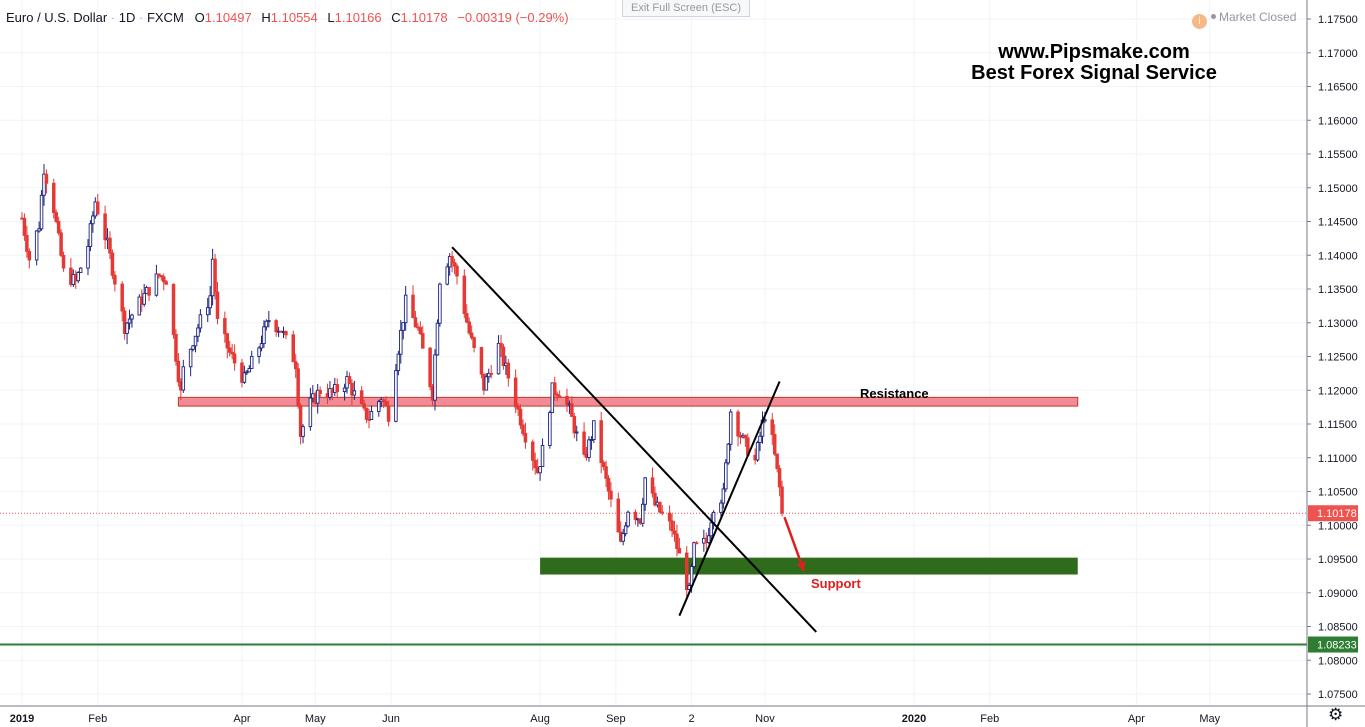 Image resolution: width=1365 pixels, height=727 pixels. What do you see at coordinates (1338, 391) in the screenshot?
I see `y-tick-label: 1.12000` at bounding box center [1338, 391].